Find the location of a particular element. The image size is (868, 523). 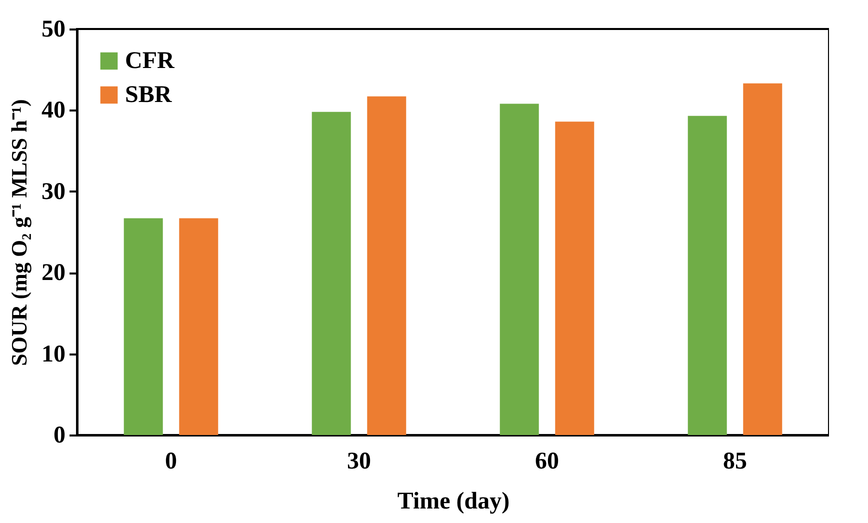

y-tick-label: 40 is located at coordinates (54, 111).